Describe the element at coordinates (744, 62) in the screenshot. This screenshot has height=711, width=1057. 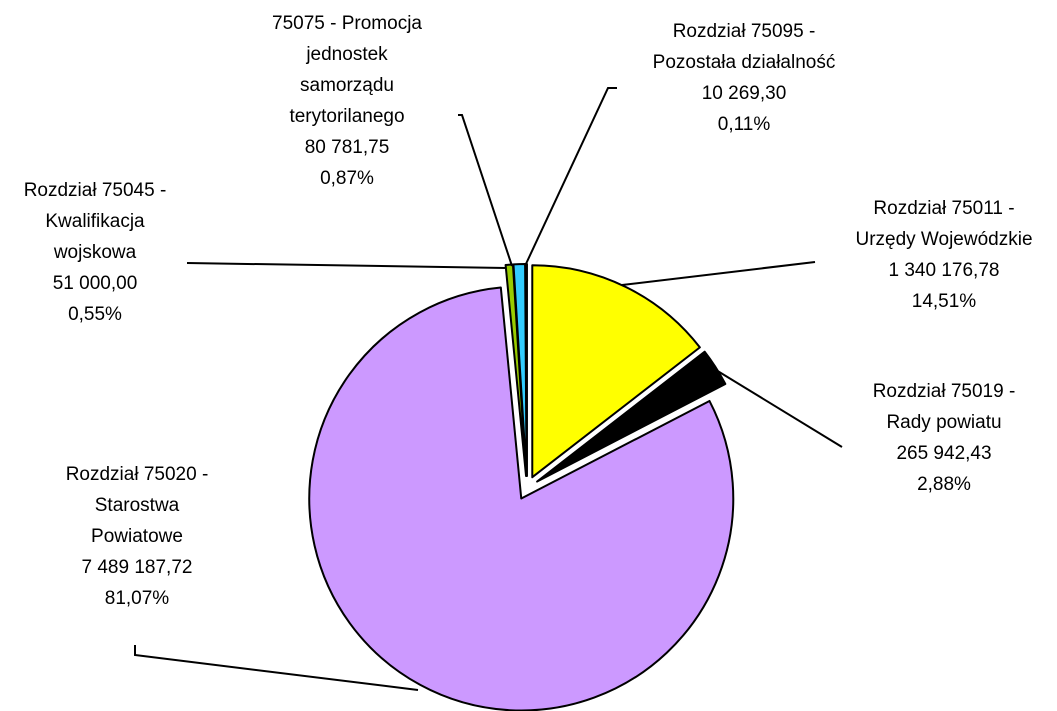
I see `label-line: Pozostała działalność` at that location.